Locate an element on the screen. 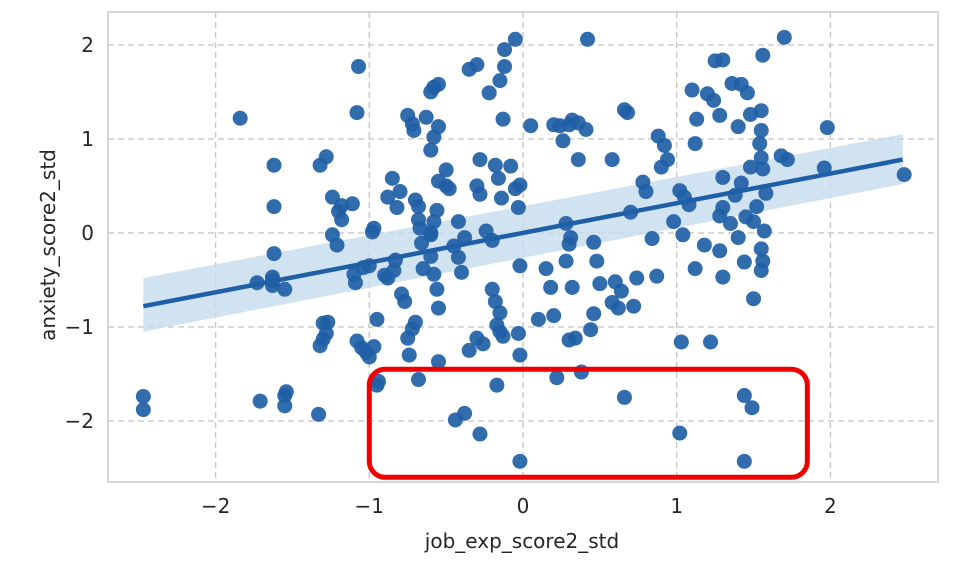  annotations is located at coordinates (588, 423).